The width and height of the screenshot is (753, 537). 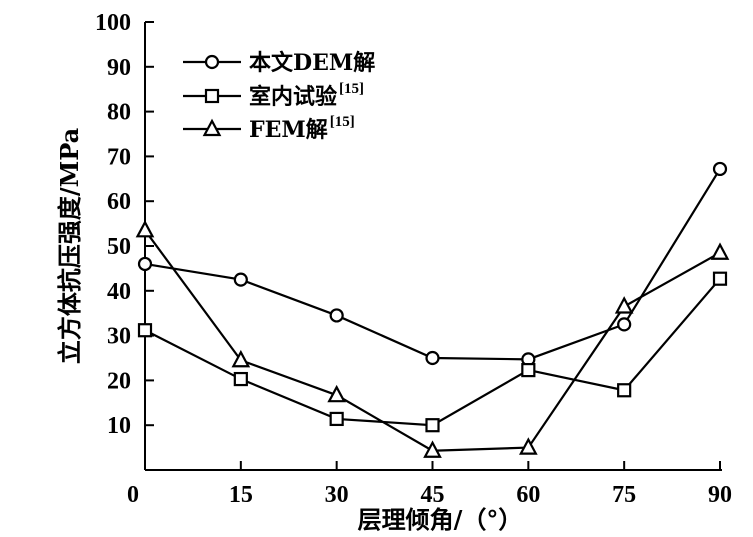 What do you see at coordinates (119, 426) in the screenshot?
I see `y-tick-label: 10` at bounding box center [119, 426].